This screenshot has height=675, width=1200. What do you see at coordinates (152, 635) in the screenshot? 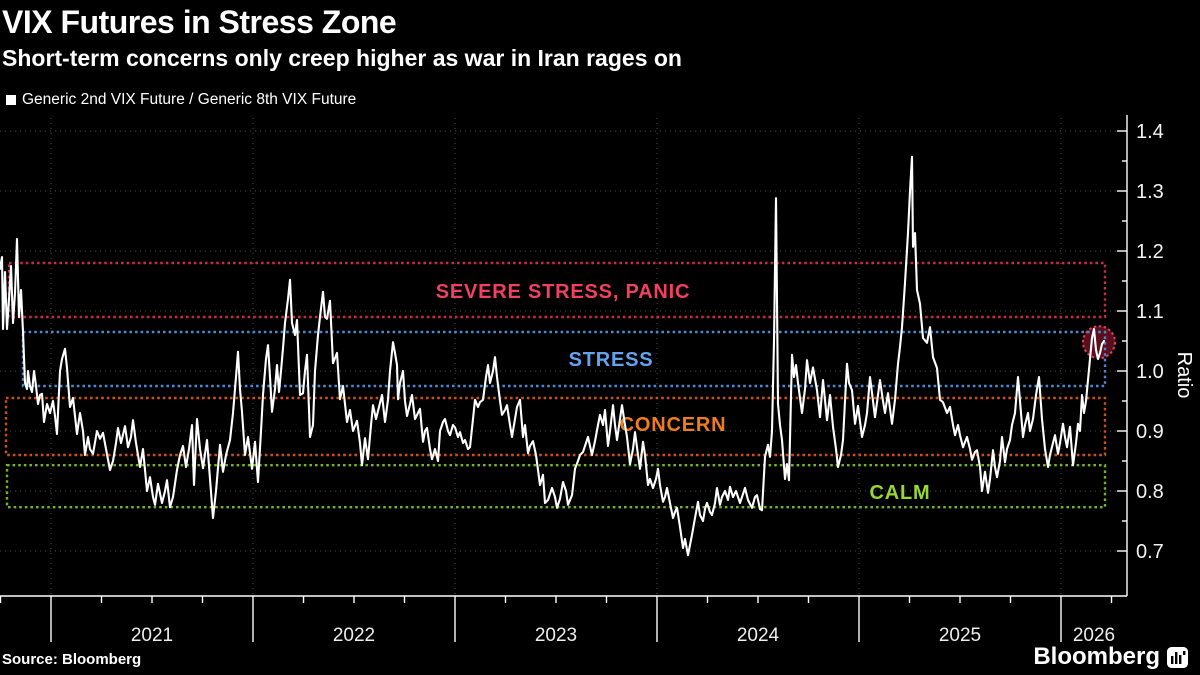
I see `x-axis-year-label: 2021` at bounding box center [152, 635].